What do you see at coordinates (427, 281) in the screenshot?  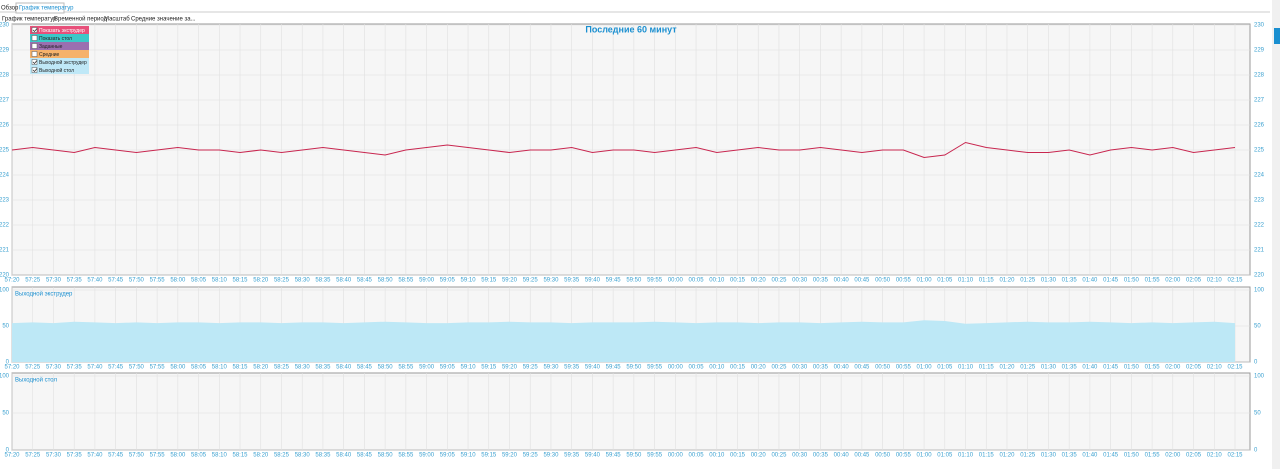 I see `x-tick-label: 59:00` at bounding box center [427, 281].